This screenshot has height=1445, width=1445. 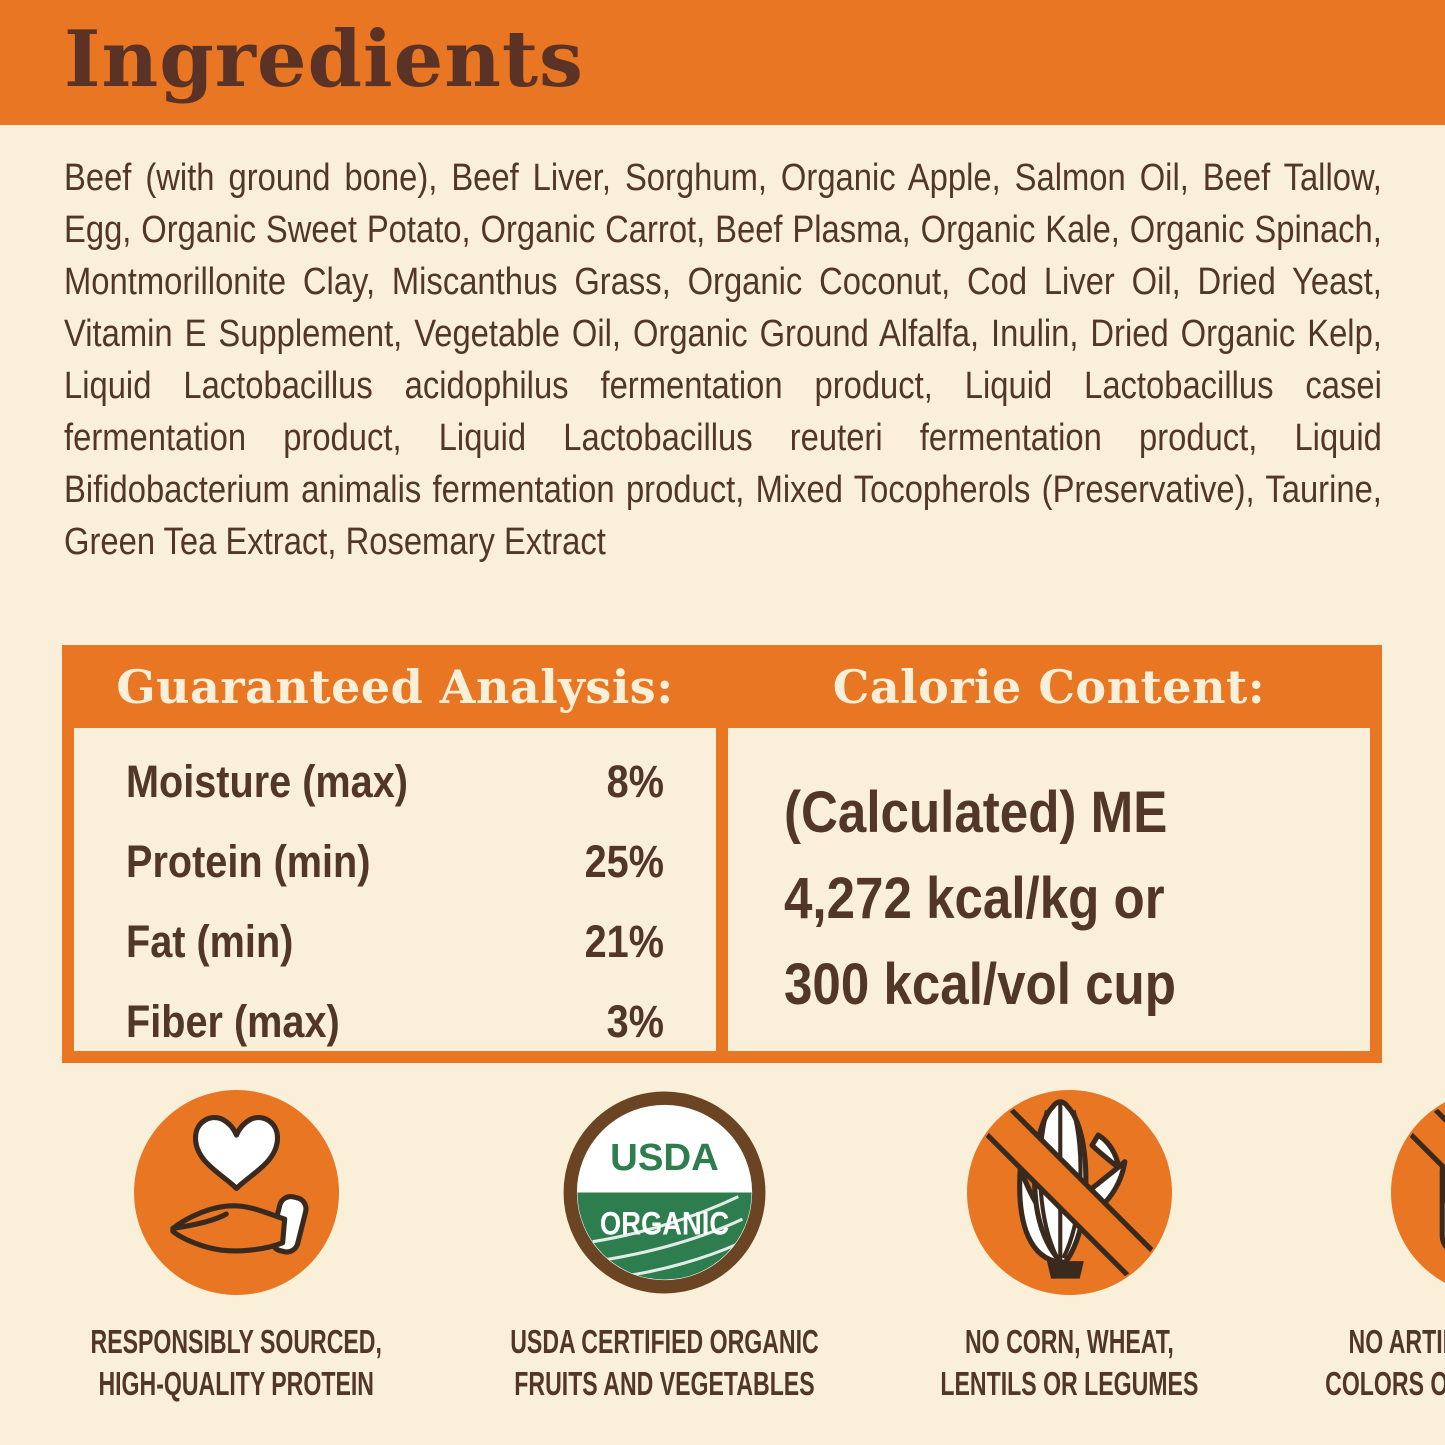 What do you see at coordinates (210, 941) in the screenshot?
I see `row-label: Fat (min)` at bounding box center [210, 941].